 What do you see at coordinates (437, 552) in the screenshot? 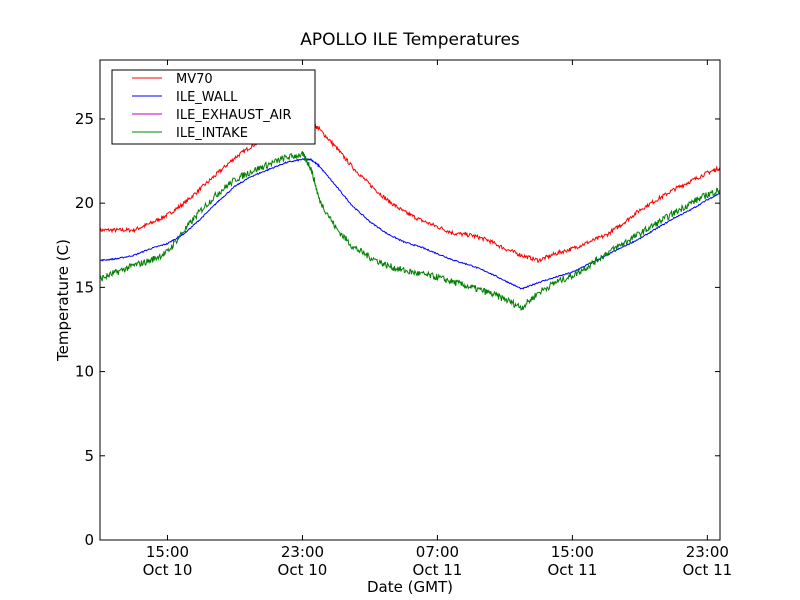
I see `x-tick-time: 07:00` at bounding box center [437, 552].